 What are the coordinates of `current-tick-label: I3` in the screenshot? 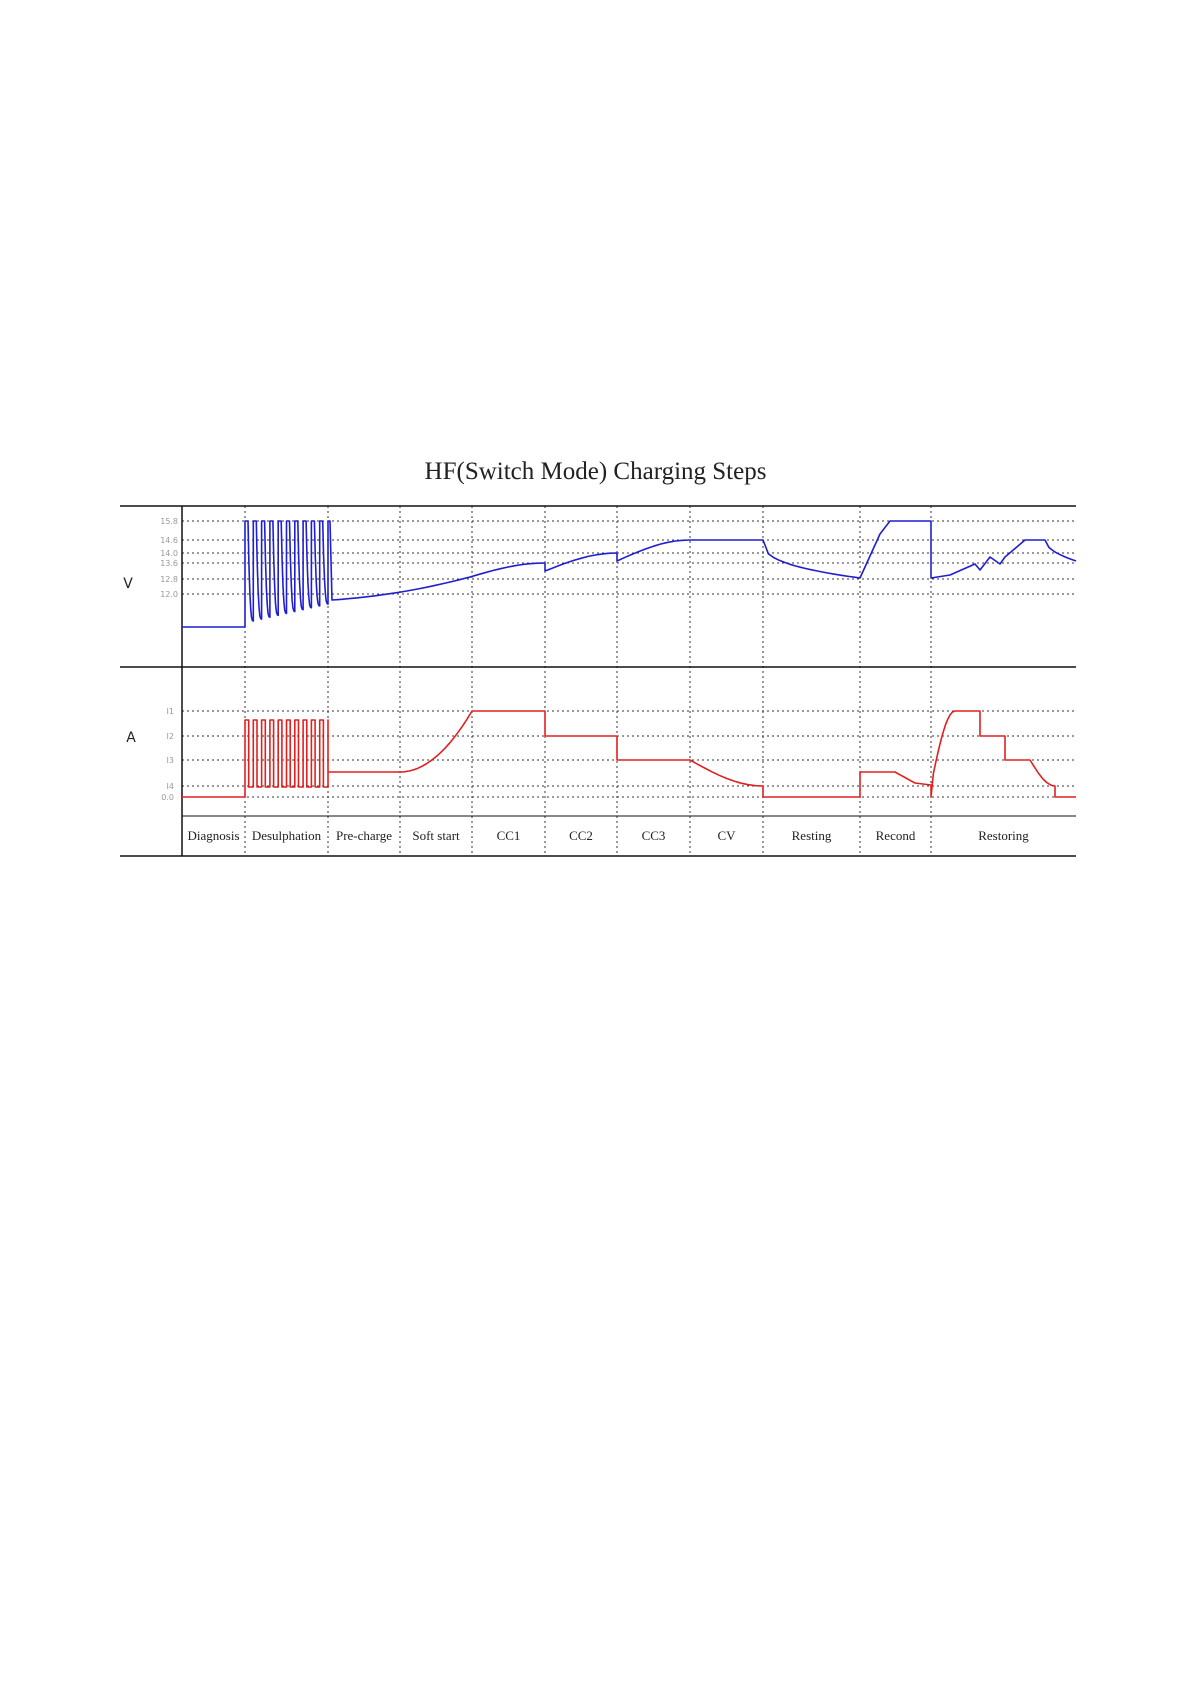 It's located at (170, 760).